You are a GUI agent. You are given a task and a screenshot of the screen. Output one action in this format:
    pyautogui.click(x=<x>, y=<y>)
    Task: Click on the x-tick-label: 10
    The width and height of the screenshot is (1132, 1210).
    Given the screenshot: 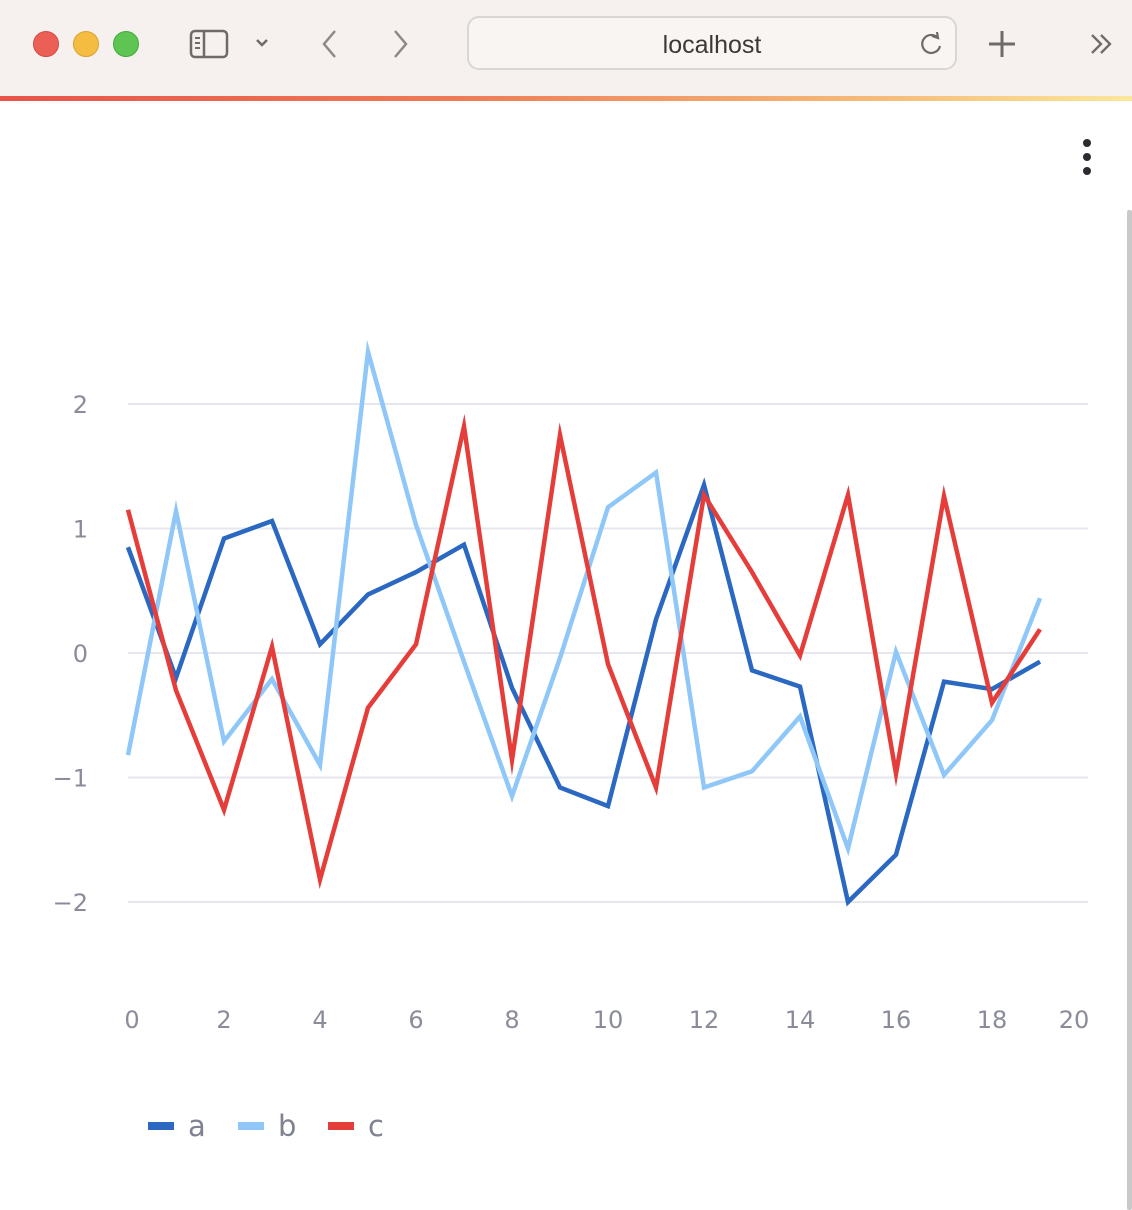 What is the action you would take?
    pyautogui.click(x=608, y=1020)
    